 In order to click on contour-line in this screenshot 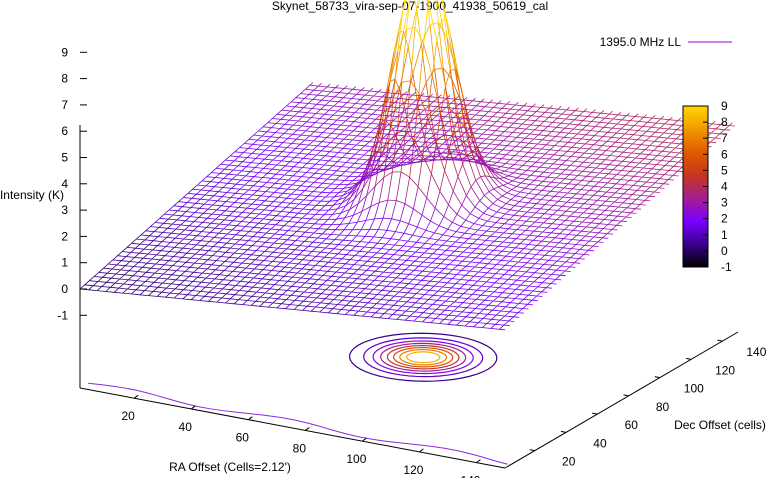, I will do `click(298, 423)`.